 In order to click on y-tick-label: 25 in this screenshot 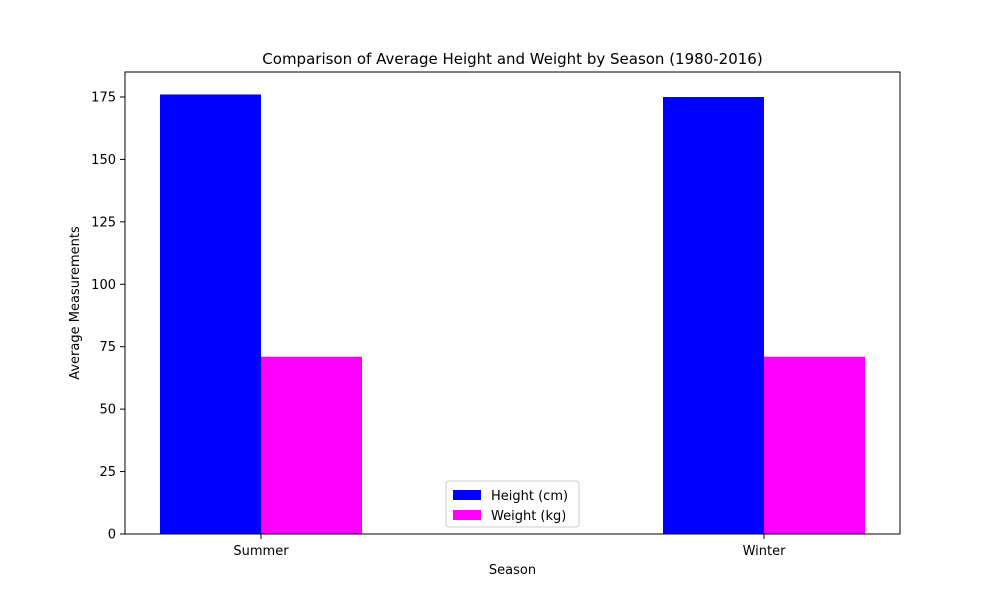, I will do `click(107, 472)`.